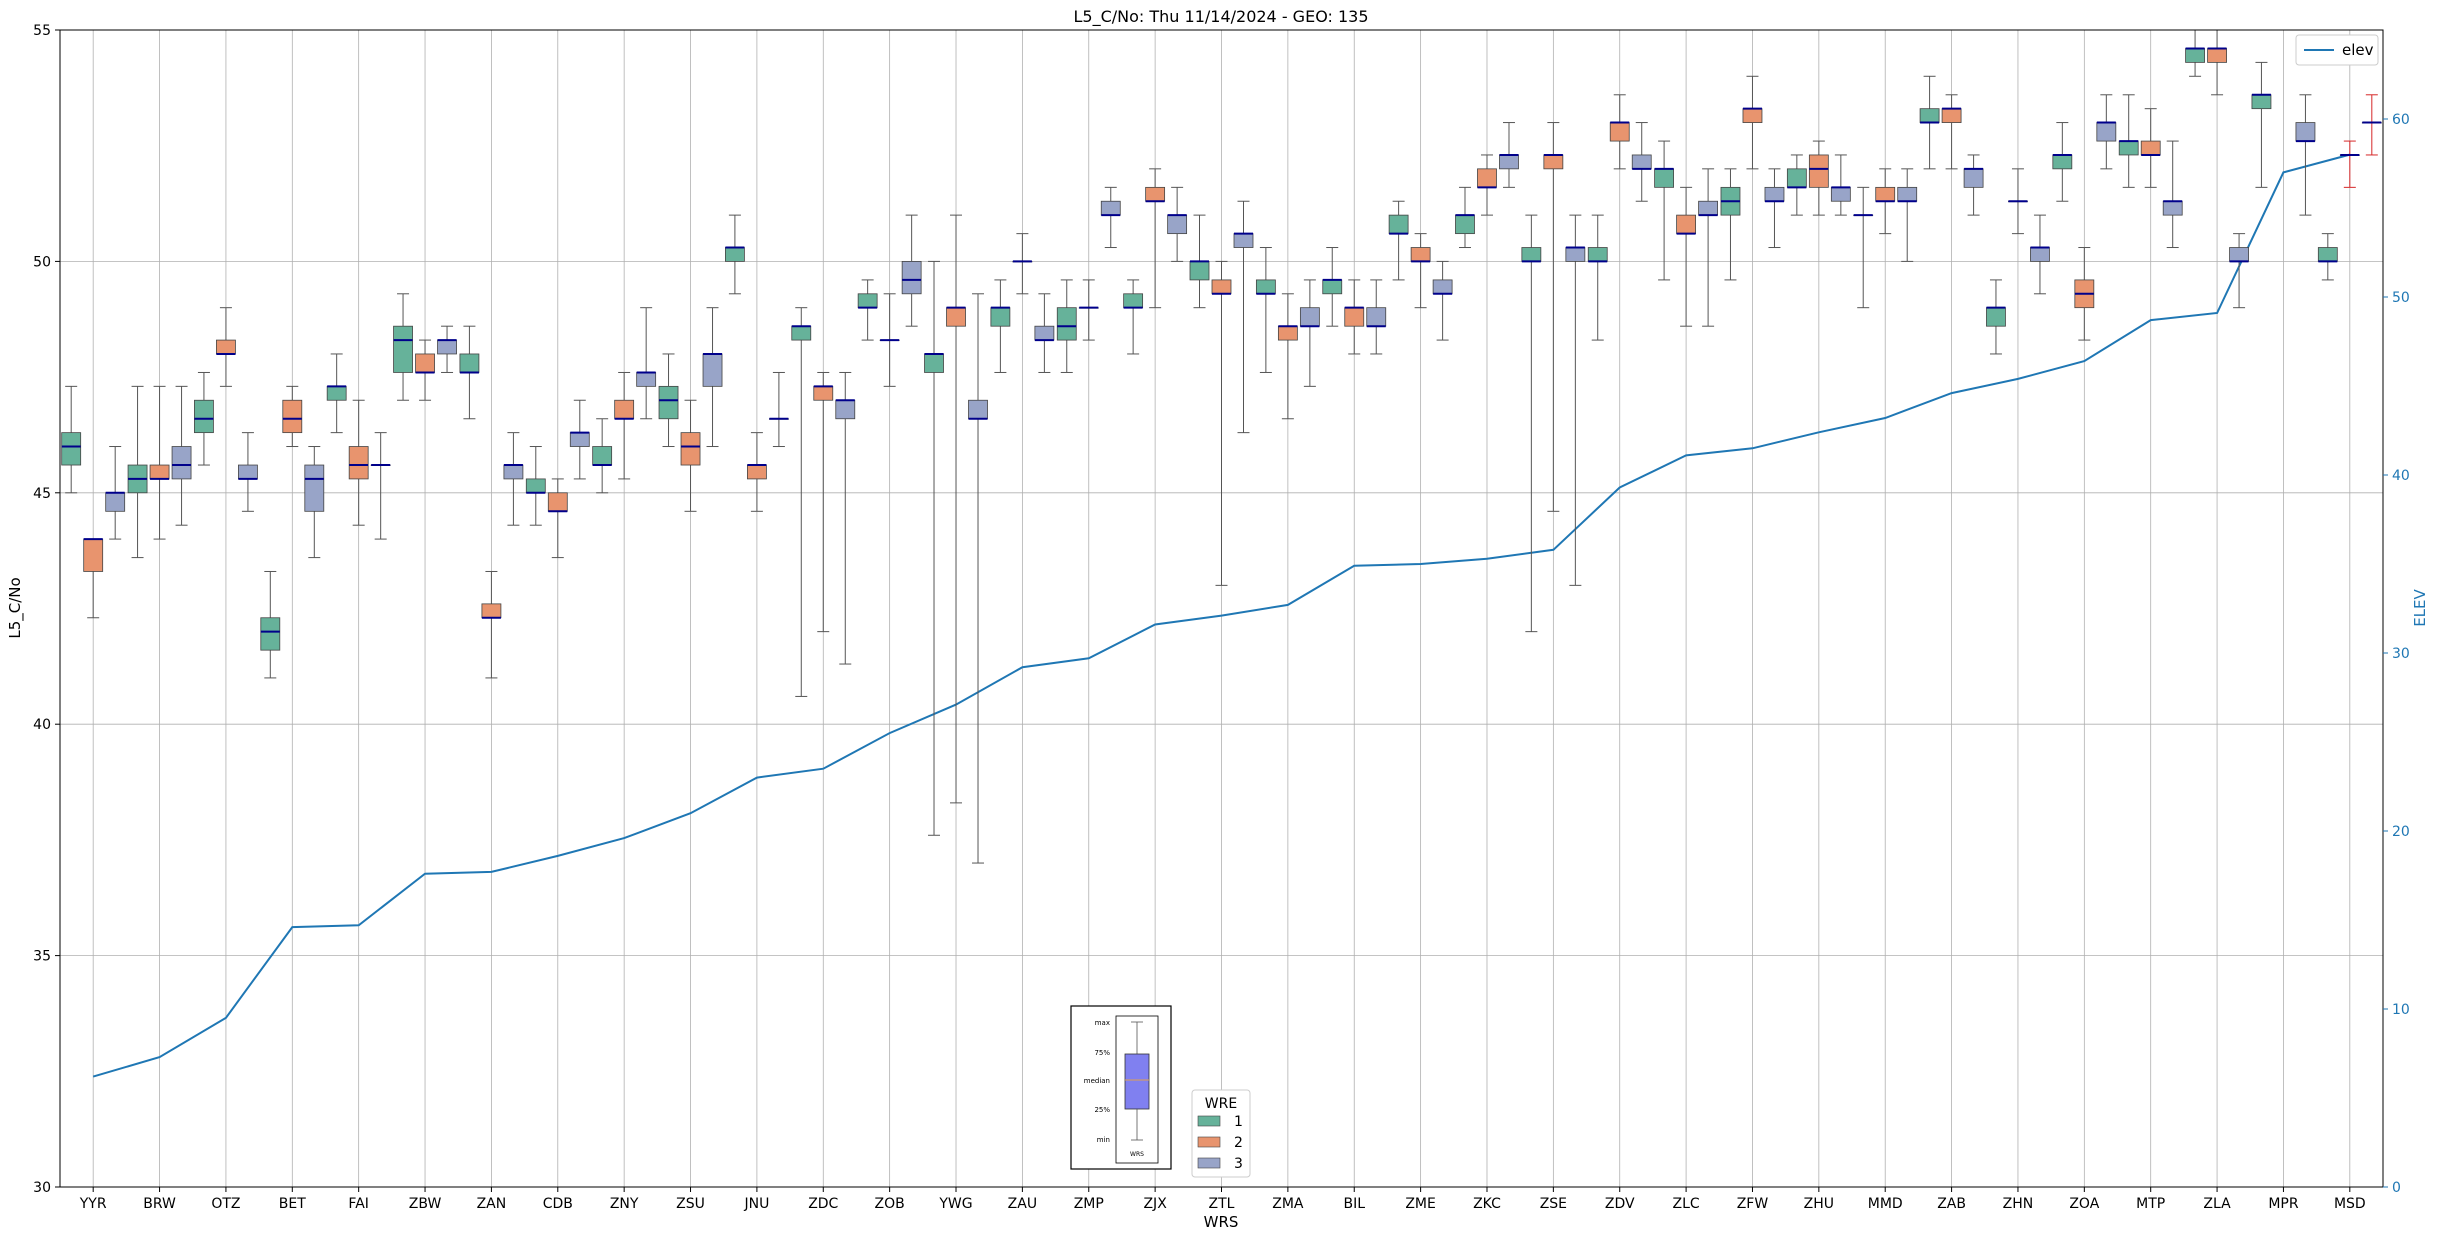 The width and height of the screenshot is (2439, 1238). I want to click on box-brw-wre2, so click(159, 462).